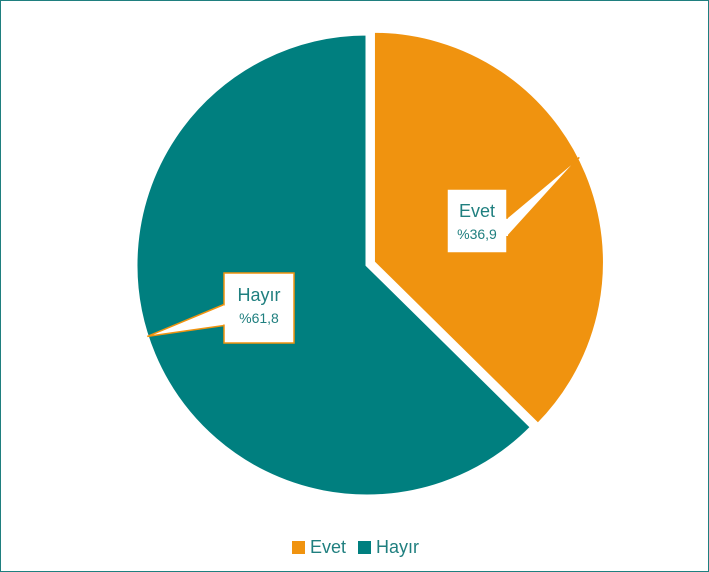  What do you see at coordinates (477, 211) in the screenshot?
I see `data-label-name-0: Evet` at bounding box center [477, 211].